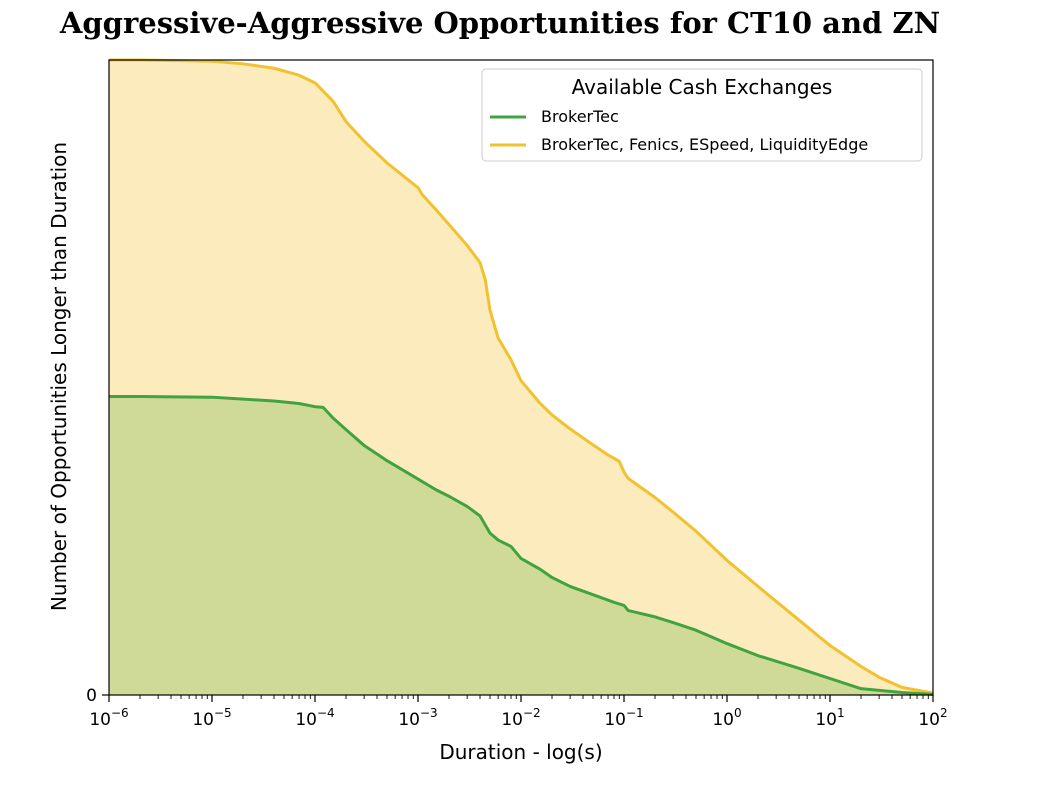 This screenshot has width=1044, height=788. What do you see at coordinates (520, 752) in the screenshot?
I see `x-axis-label: Duration - log(s)` at bounding box center [520, 752].